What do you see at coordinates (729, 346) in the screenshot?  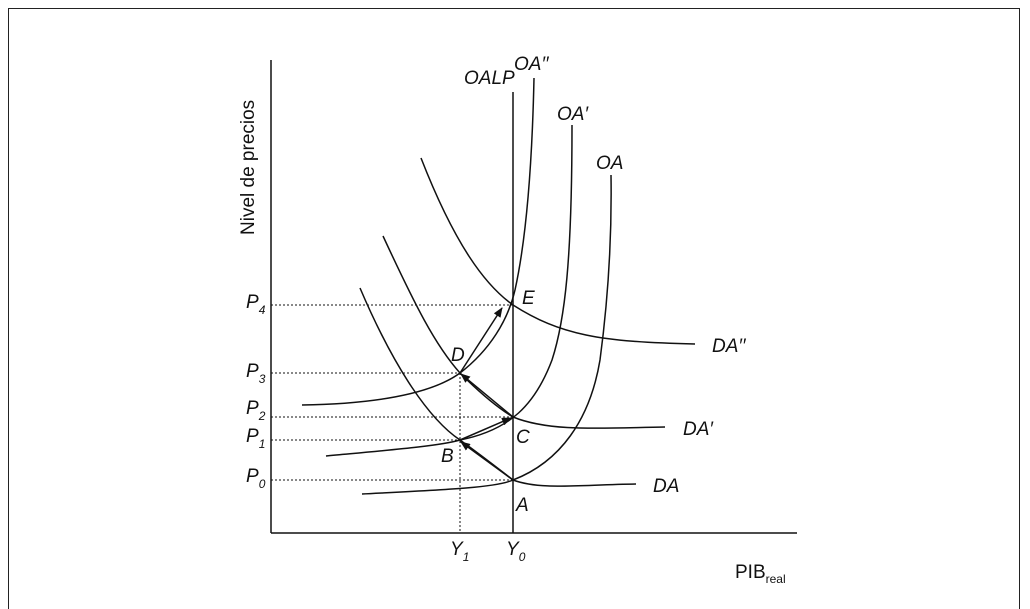 I see `da2-label: DA′′` at bounding box center [729, 346].